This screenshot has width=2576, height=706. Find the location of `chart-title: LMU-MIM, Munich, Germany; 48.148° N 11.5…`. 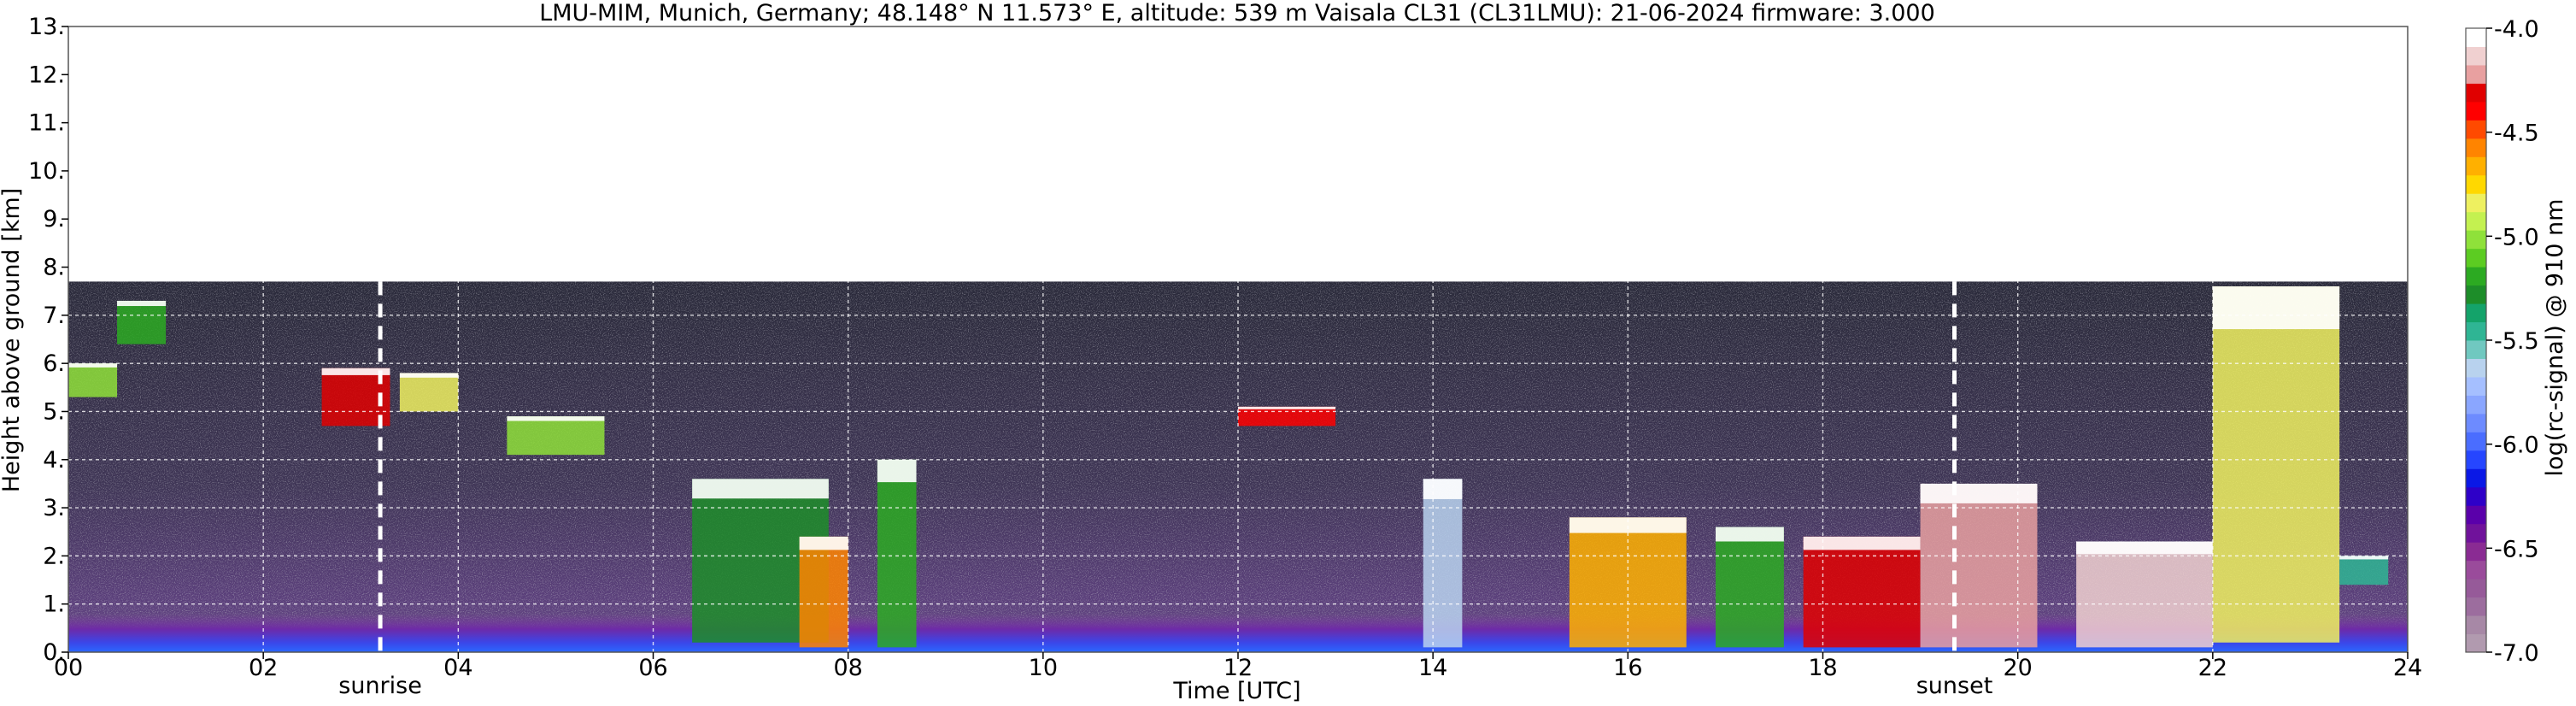

chart-title: LMU-MIM, Munich, Germany; 48.148° N 11.5… is located at coordinates (1237, 13).